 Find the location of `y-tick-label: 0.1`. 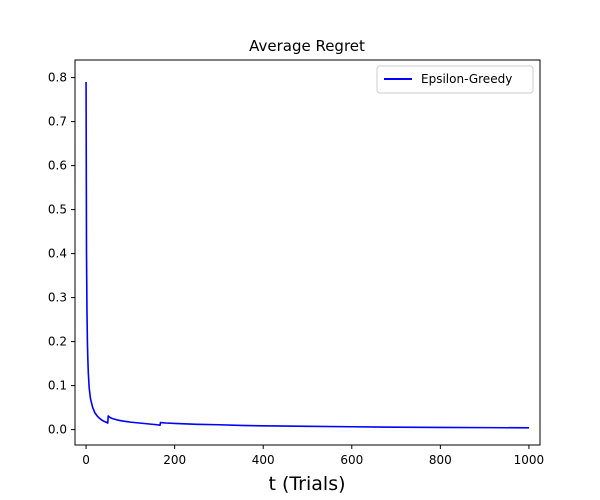

y-tick-label: 0.1 is located at coordinates (57, 386).